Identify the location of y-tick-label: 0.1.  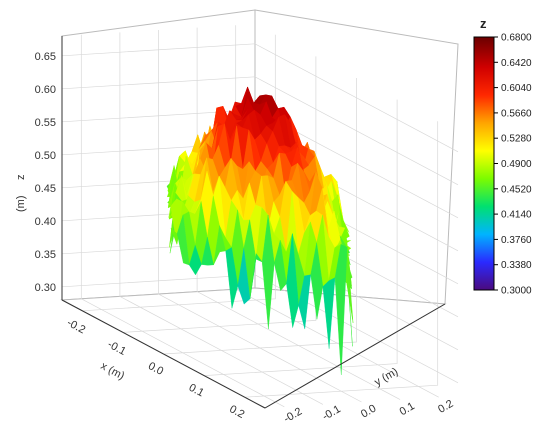
(407, 409).